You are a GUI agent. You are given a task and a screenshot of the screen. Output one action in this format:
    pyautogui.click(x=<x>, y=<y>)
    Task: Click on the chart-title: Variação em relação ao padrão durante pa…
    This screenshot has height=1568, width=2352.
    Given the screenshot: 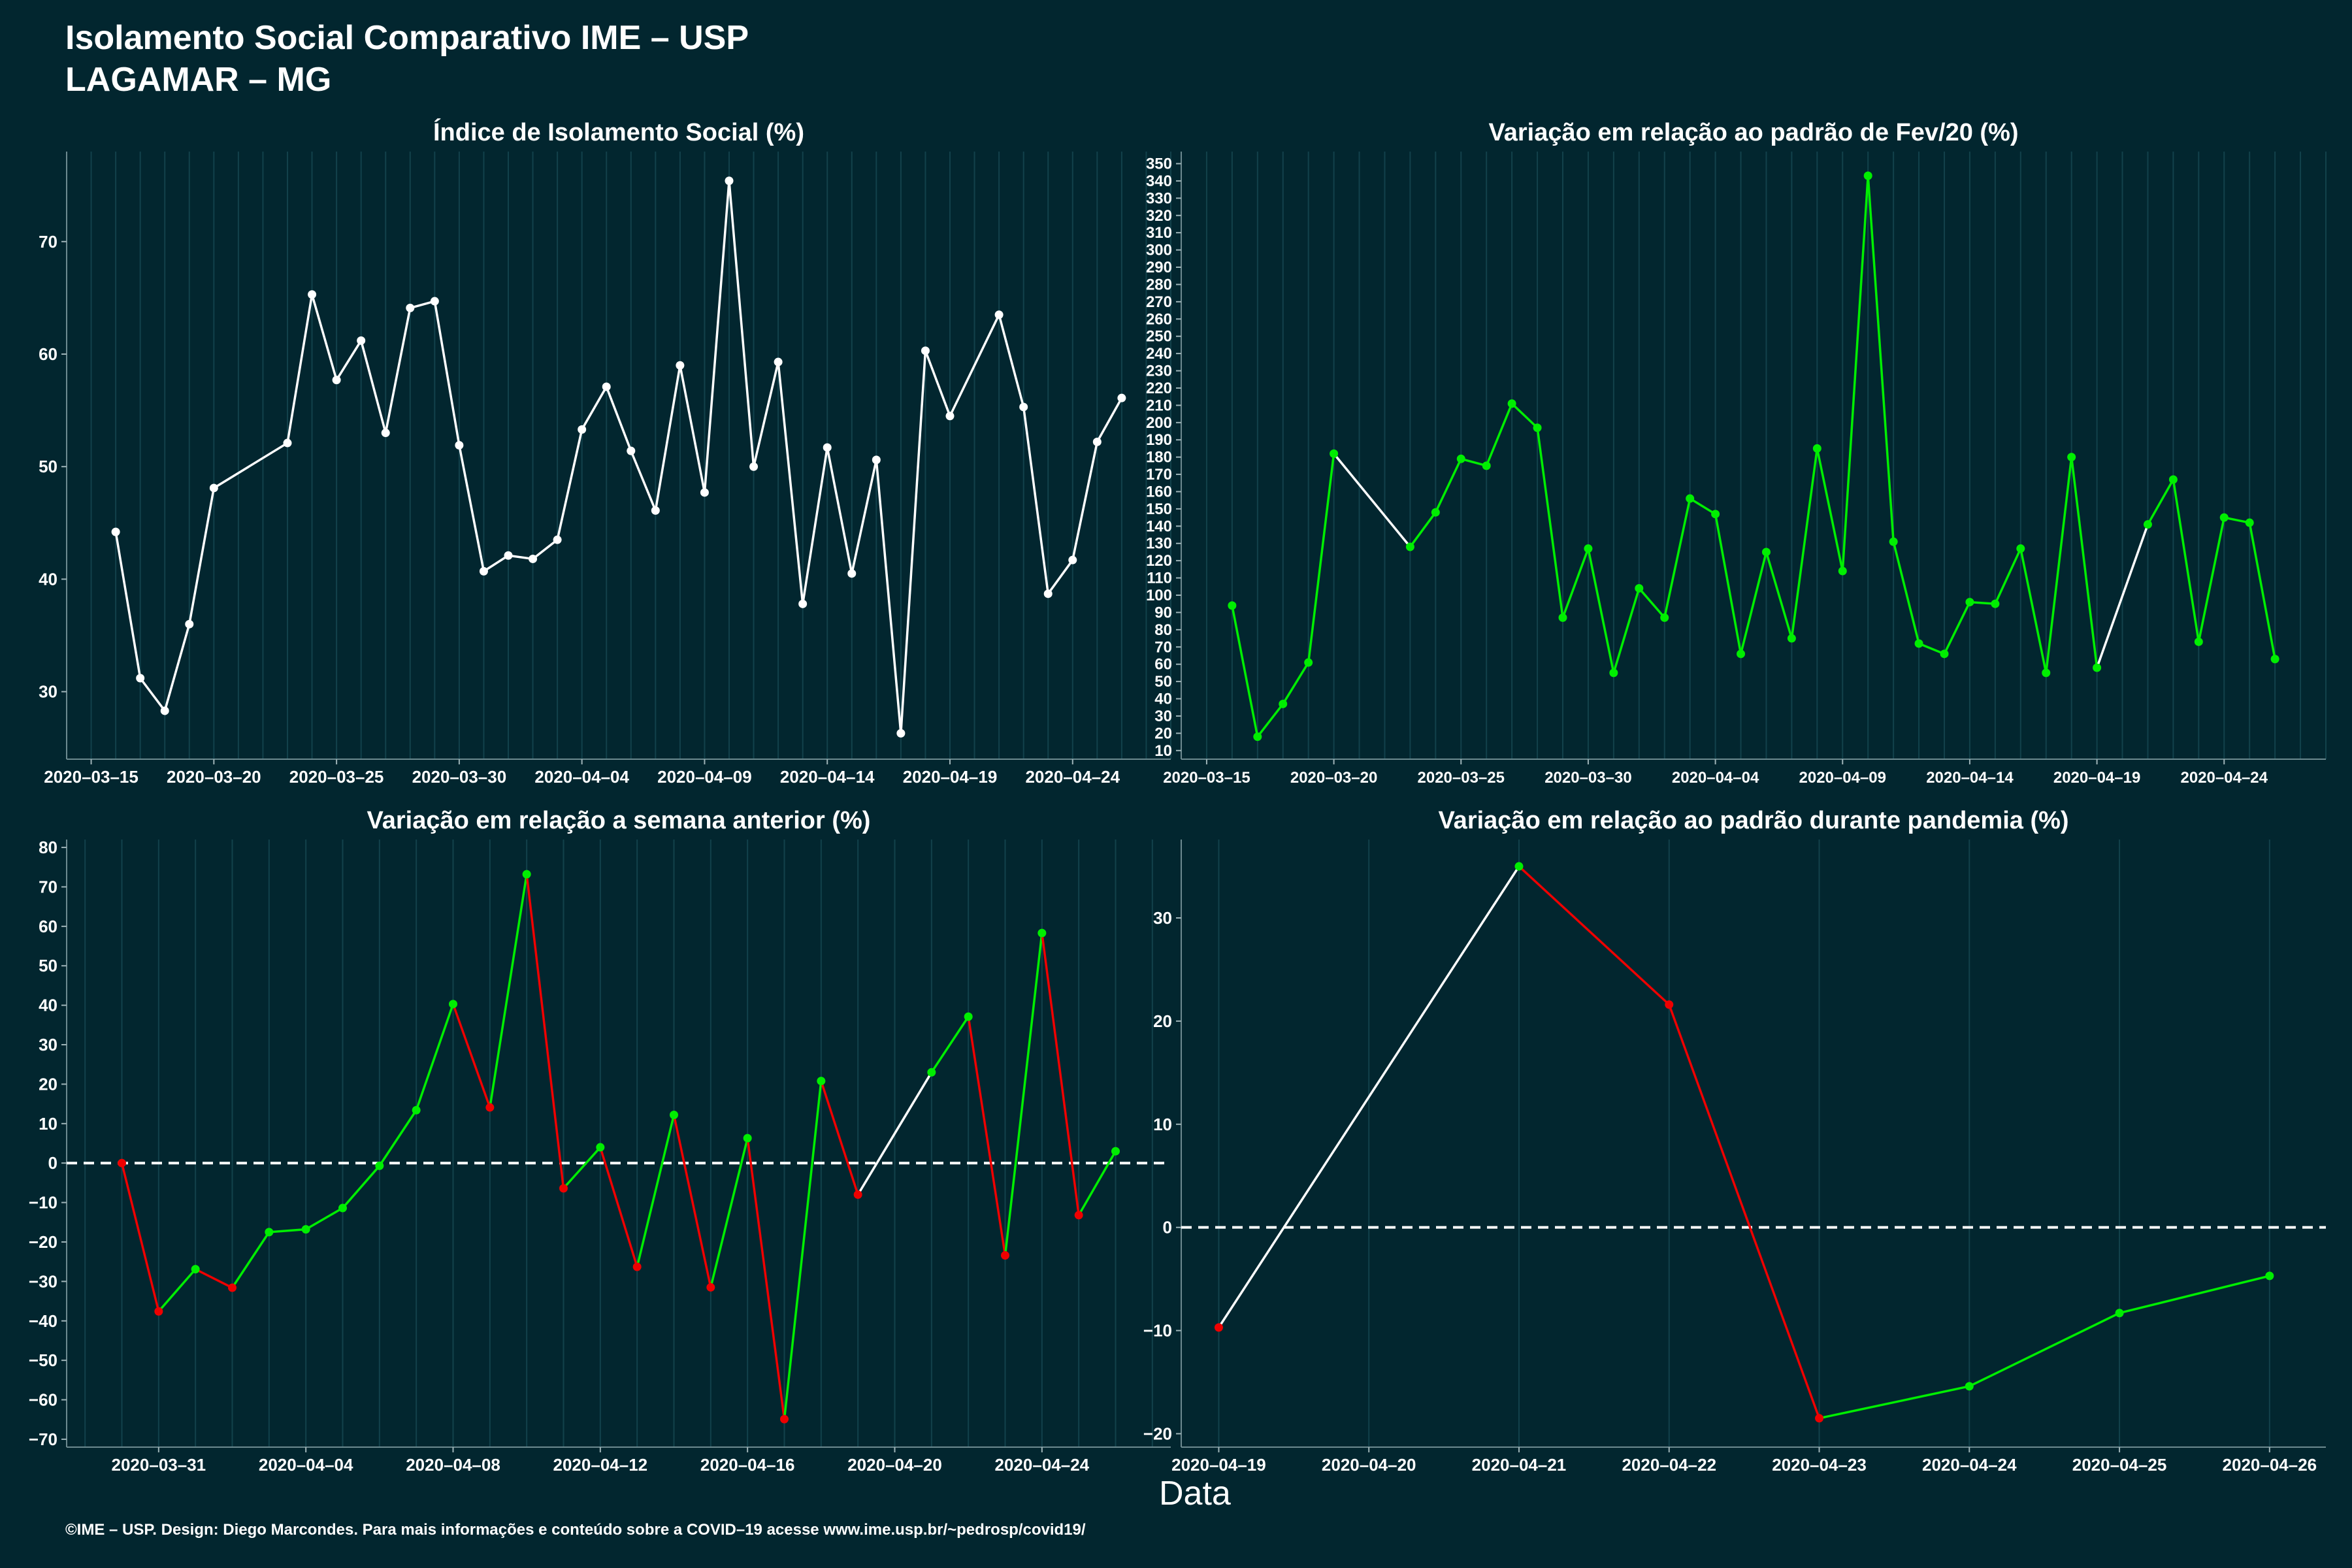 What is the action you would take?
    pyautogui.click(x=1753, y=820)
    